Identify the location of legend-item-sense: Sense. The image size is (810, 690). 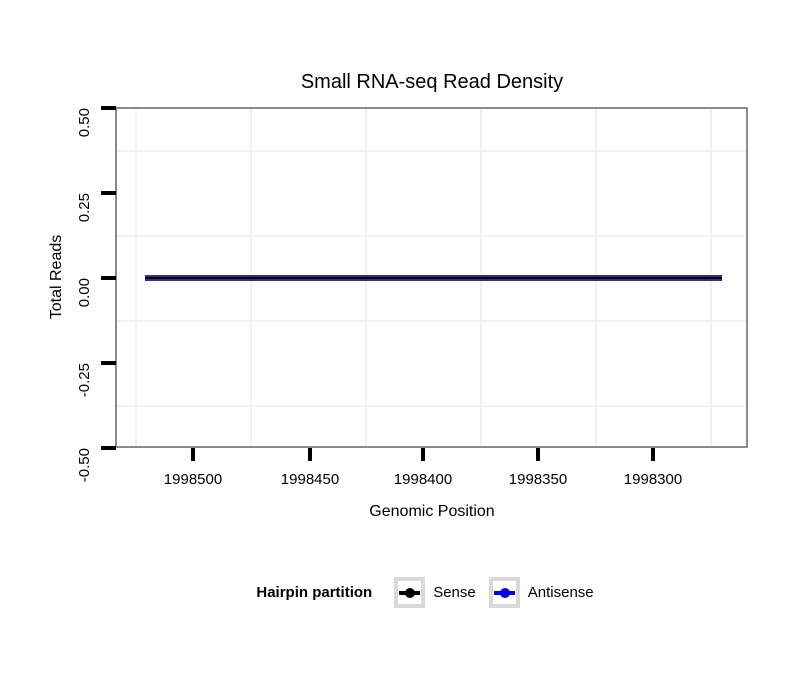
(435, 592).